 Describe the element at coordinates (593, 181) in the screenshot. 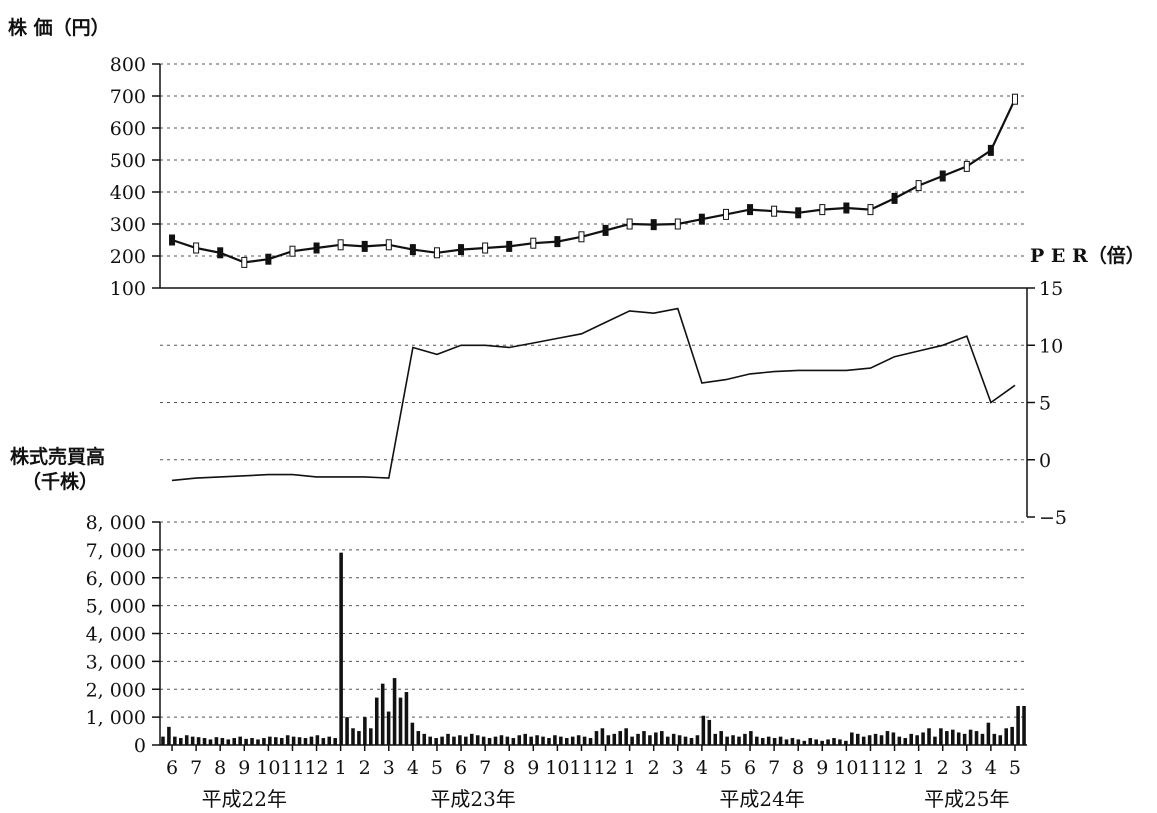

I see `price-series-line` at that location.